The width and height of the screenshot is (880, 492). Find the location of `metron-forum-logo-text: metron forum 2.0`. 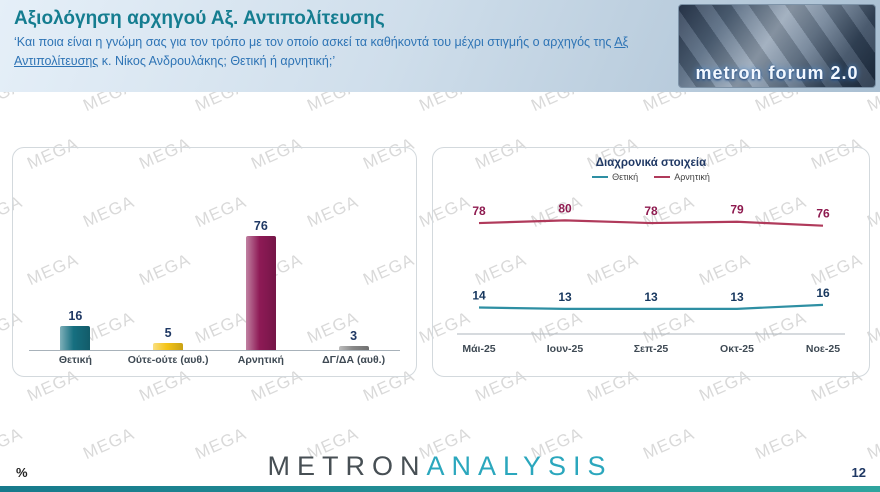

metron-forum-logo-text: metron forum 2.0 is located at coordinates (777, 73).